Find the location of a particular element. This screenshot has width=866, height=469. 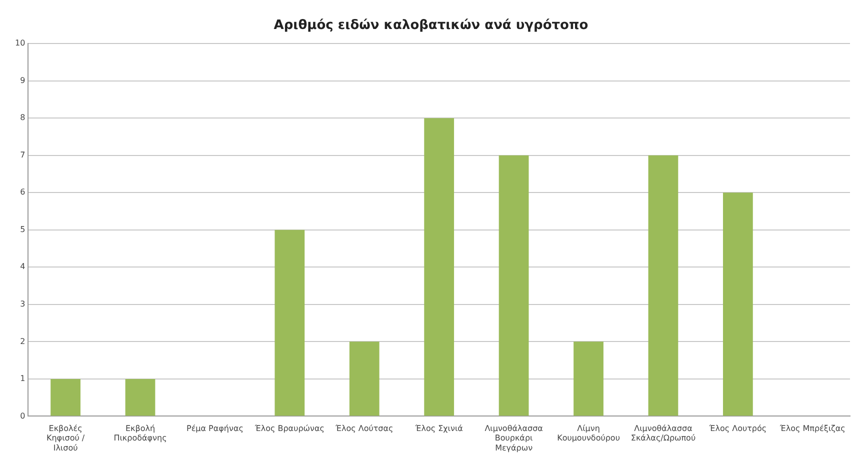

y-tick-label: 7 is located at coordinates (23, 155).